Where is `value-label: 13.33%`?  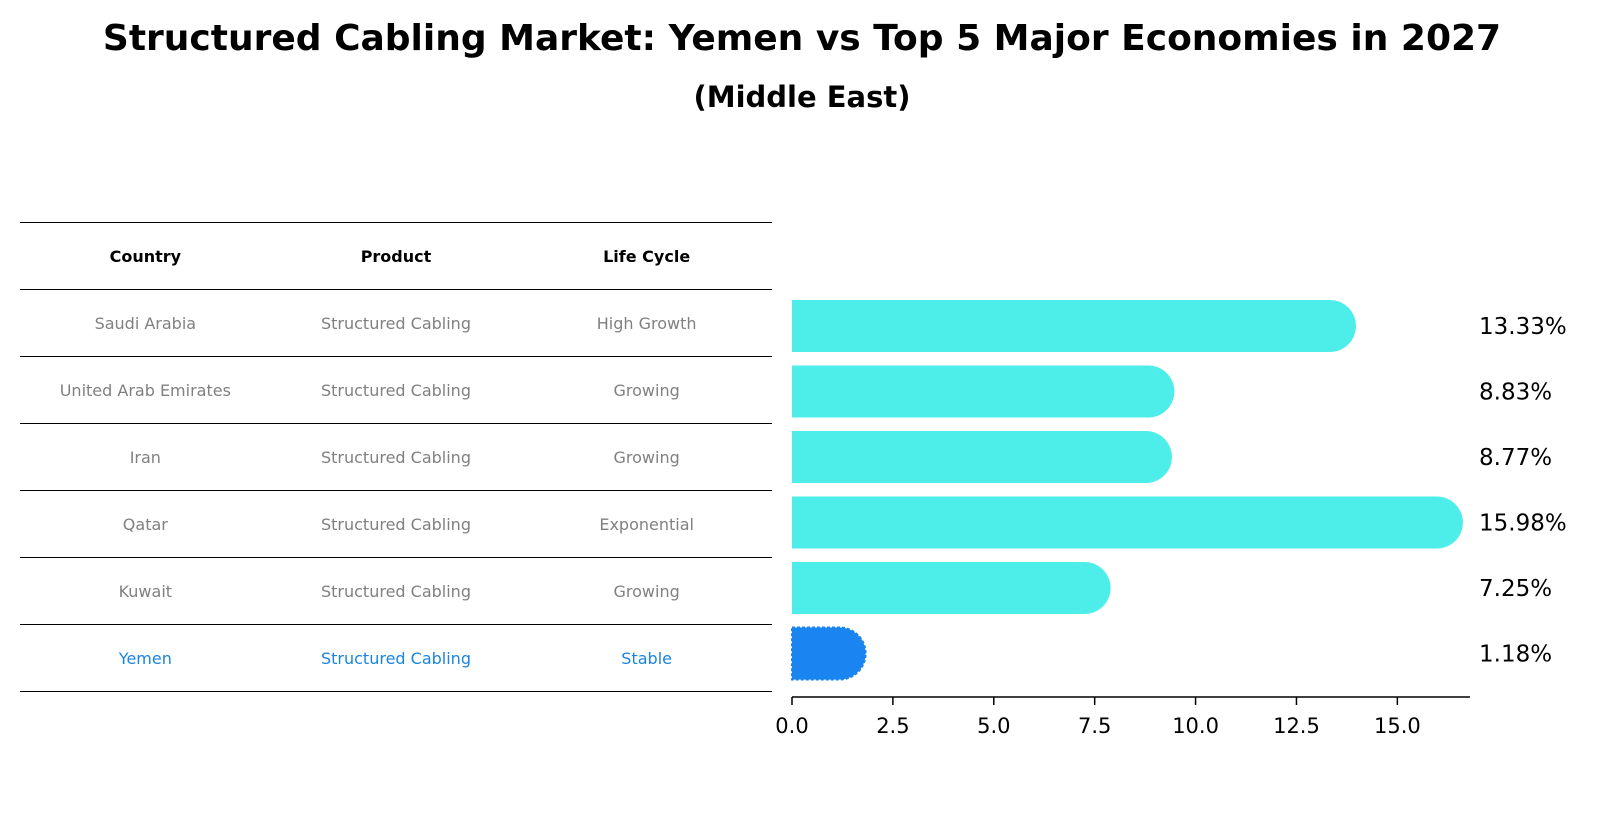
value-label: 13.33% is located at coordinates (1523, 327).